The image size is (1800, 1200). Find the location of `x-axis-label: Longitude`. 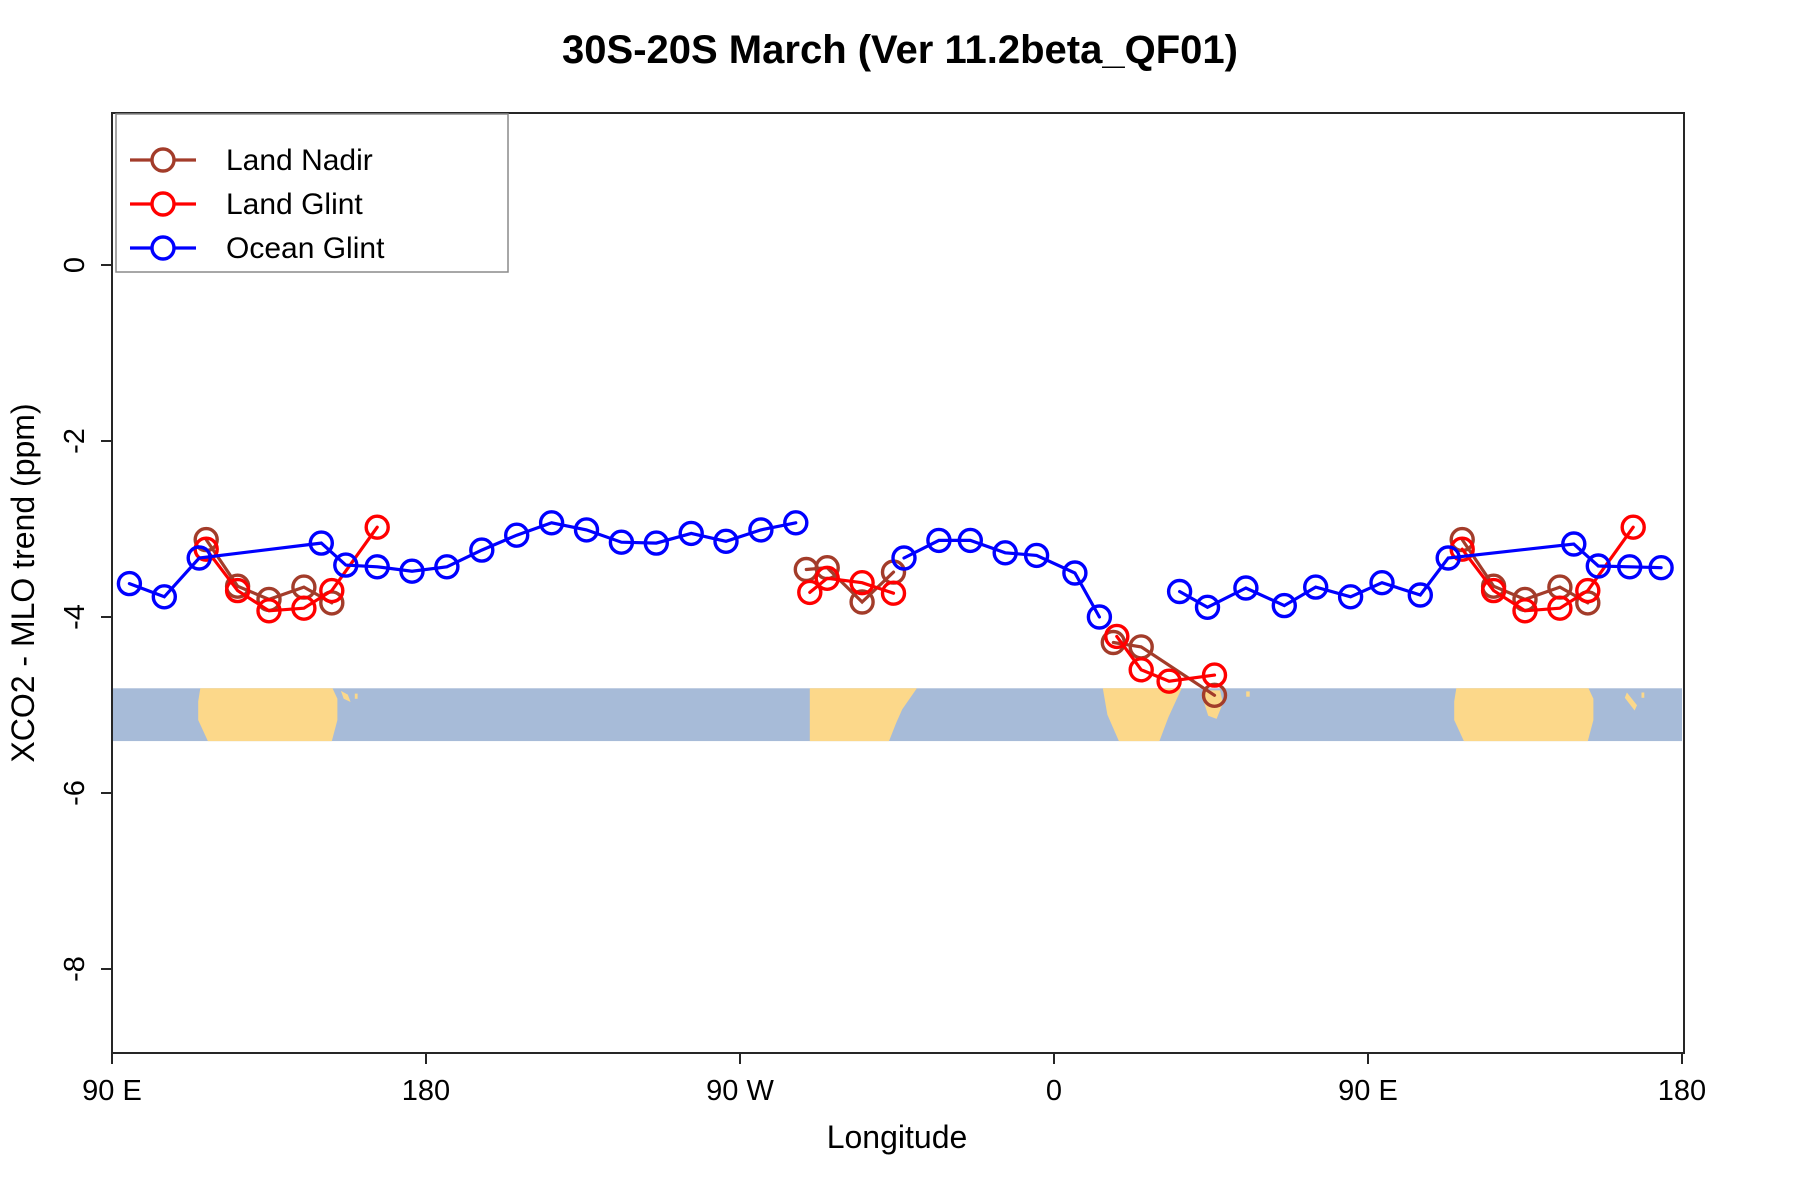

x-axis-label: Longitude is located at coordinates (897, 1137).